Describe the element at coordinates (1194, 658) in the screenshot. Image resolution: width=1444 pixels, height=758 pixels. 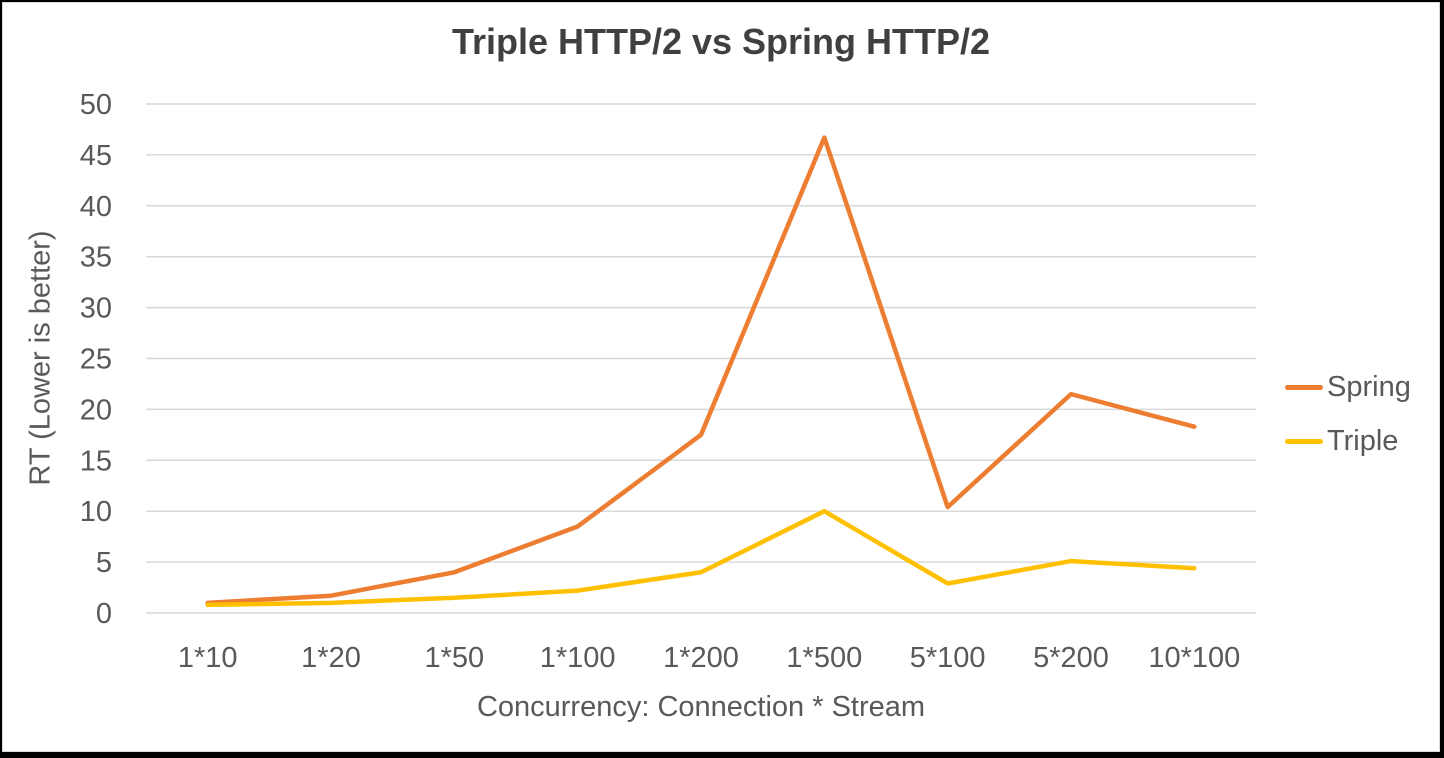
I see `x-tick-label-10*100: 10*100` at that location.